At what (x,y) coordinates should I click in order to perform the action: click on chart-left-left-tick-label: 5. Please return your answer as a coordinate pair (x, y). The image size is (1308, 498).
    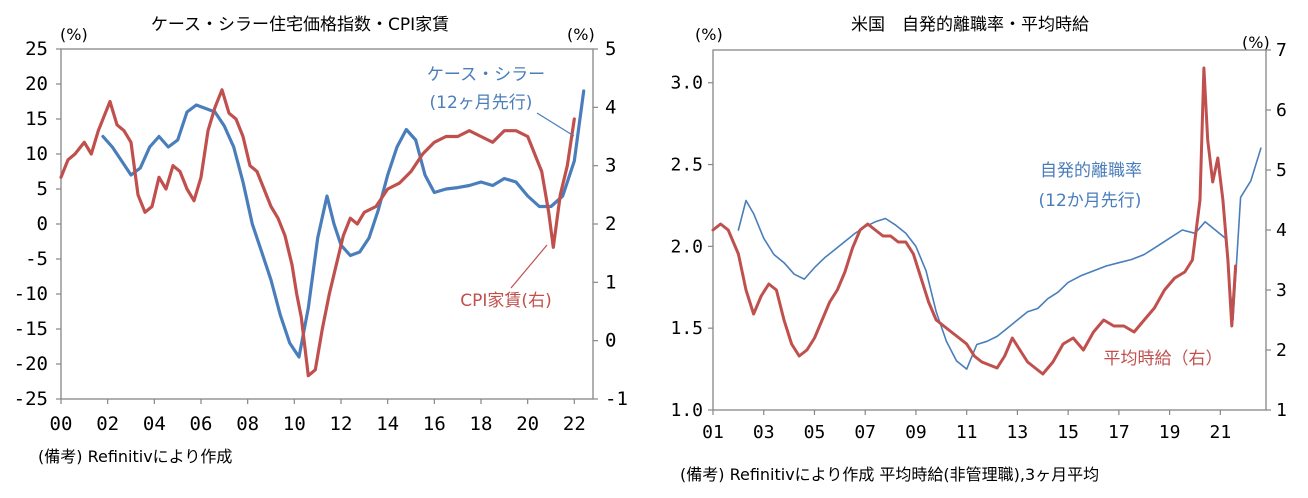
    Looking at the image, I should click on (42, 189).